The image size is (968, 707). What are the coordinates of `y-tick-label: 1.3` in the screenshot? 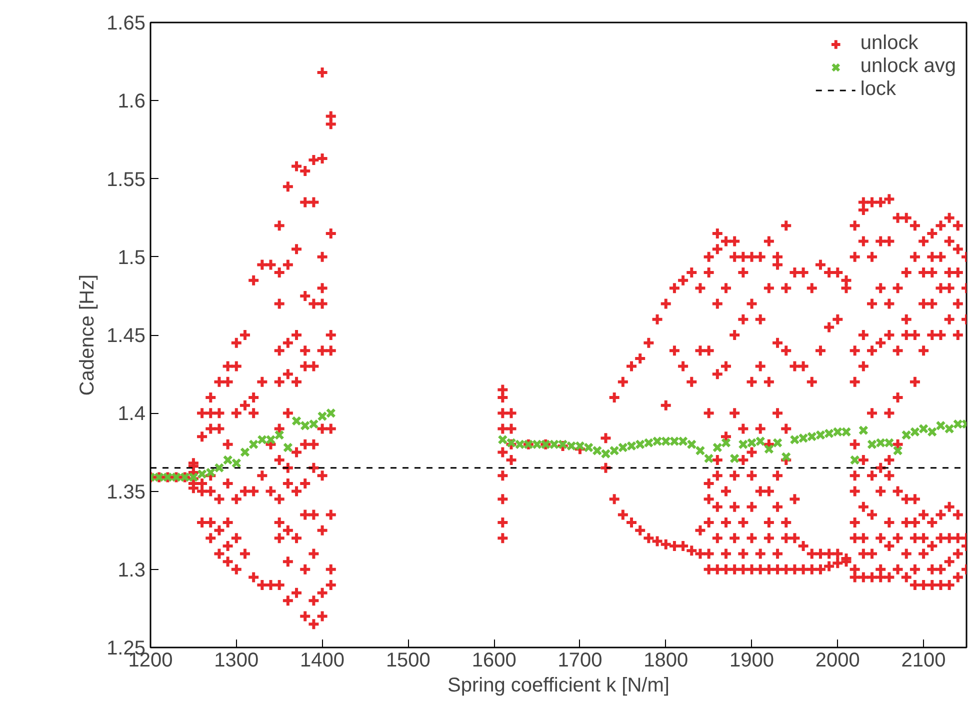 It's located at (132, 570).